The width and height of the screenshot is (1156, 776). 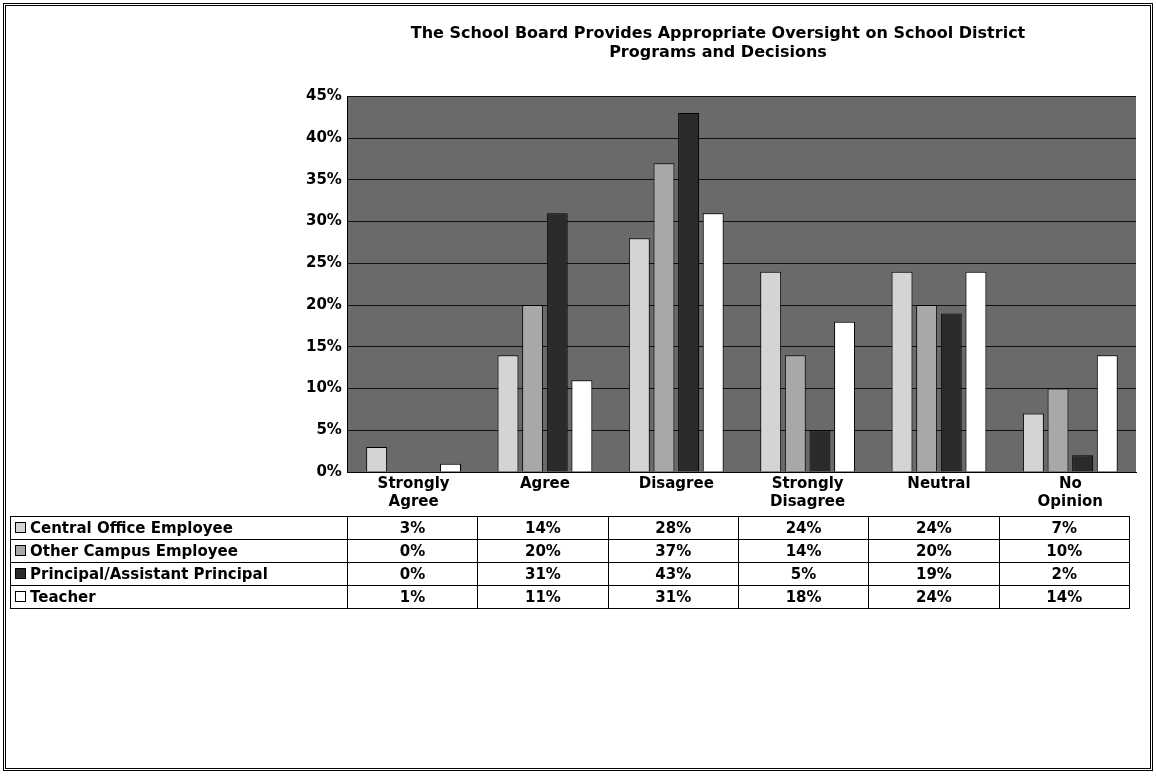 I want to click on x-tick-label: Strongly Disagree, so click(x=808, y=491).